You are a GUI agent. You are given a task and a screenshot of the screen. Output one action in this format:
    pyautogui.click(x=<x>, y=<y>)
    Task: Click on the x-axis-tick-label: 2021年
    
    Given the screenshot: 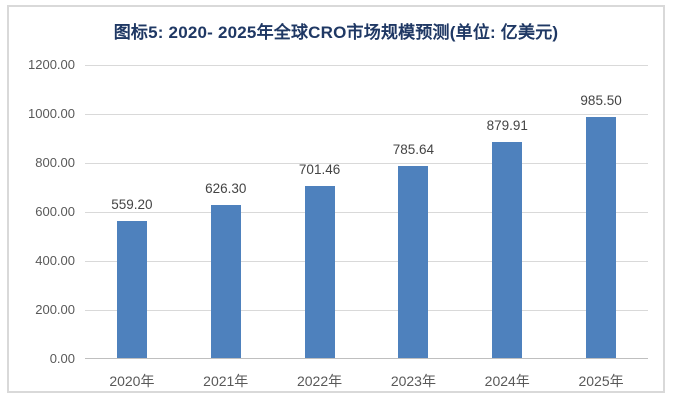 What is the action you would take?
    pyautogui.click(x=226, y=381)
    